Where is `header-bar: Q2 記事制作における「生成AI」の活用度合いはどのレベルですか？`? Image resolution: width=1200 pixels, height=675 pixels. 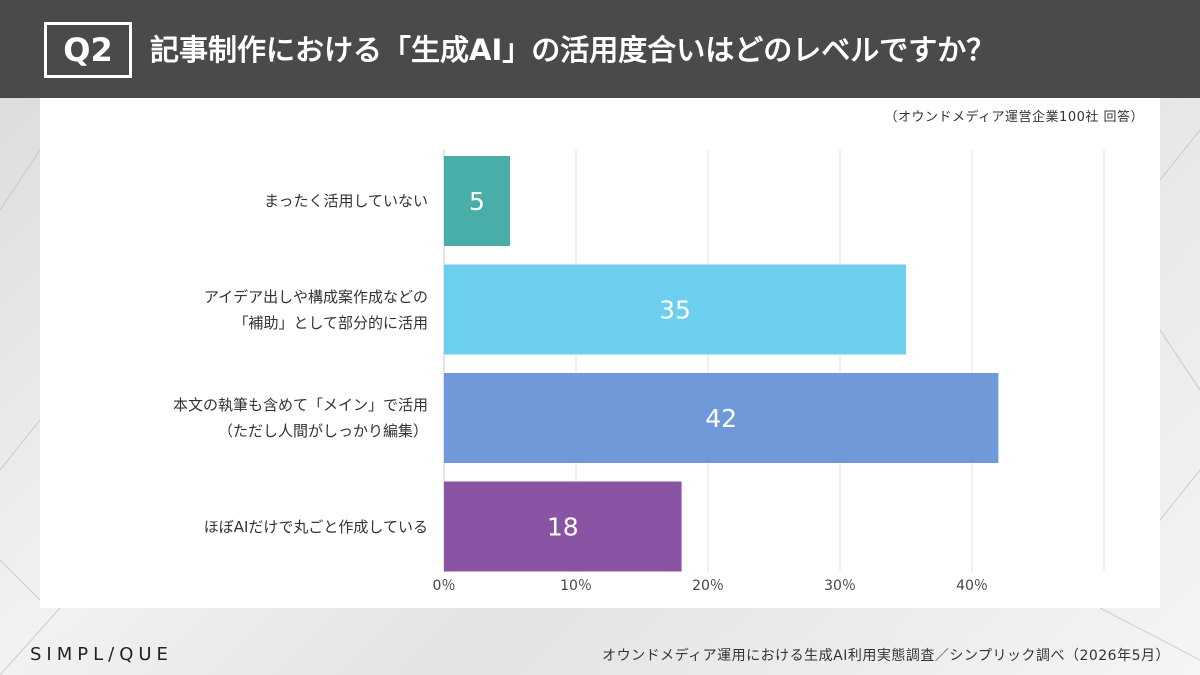
header-bar: Q2 記事制作における「生成AI」の活用度合いはどのレベルですか？ is located at coordinates (600, 49).